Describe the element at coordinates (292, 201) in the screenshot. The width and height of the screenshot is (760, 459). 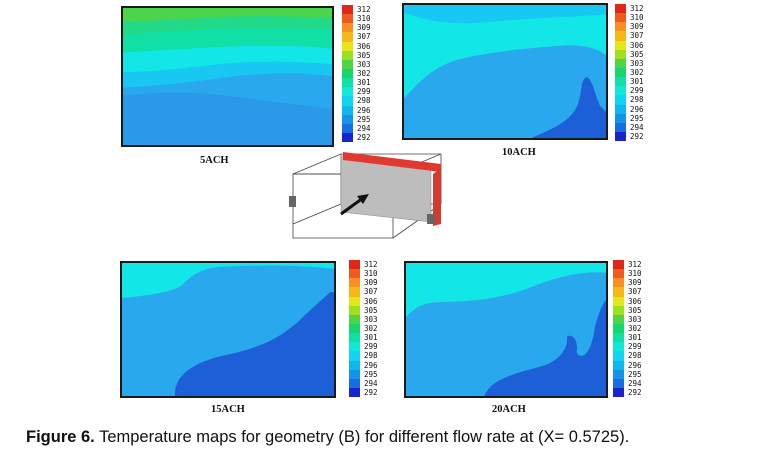
I see `inlet-vent` at that location.